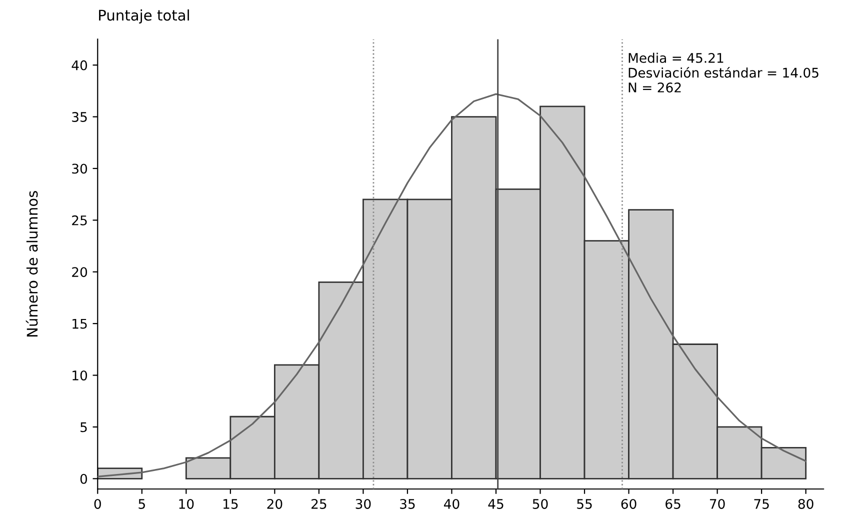 The image size is (849, 523). Describe the element at coordinates (407, 503) in the screenshot. I see `x-tick-label: 35` at that location.